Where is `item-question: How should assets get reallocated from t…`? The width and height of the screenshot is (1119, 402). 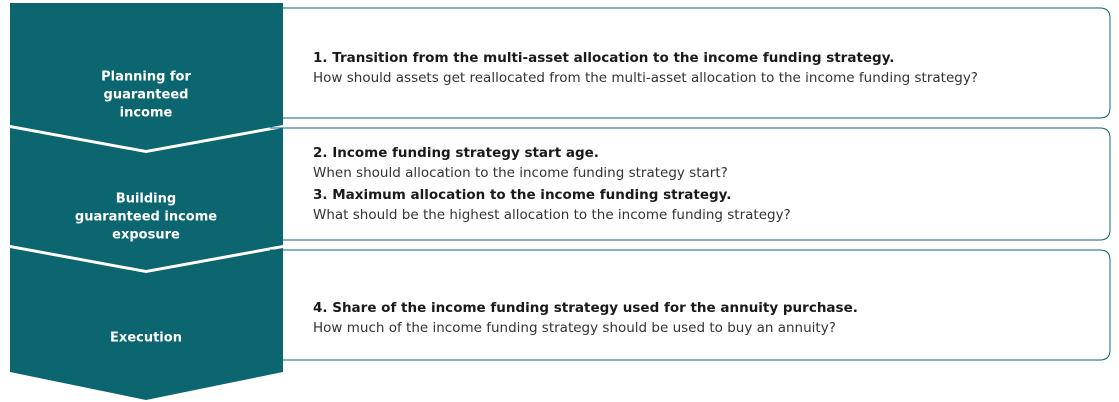
item-question: How should assets get reallocated from t… is located at coordinates (645, 78).